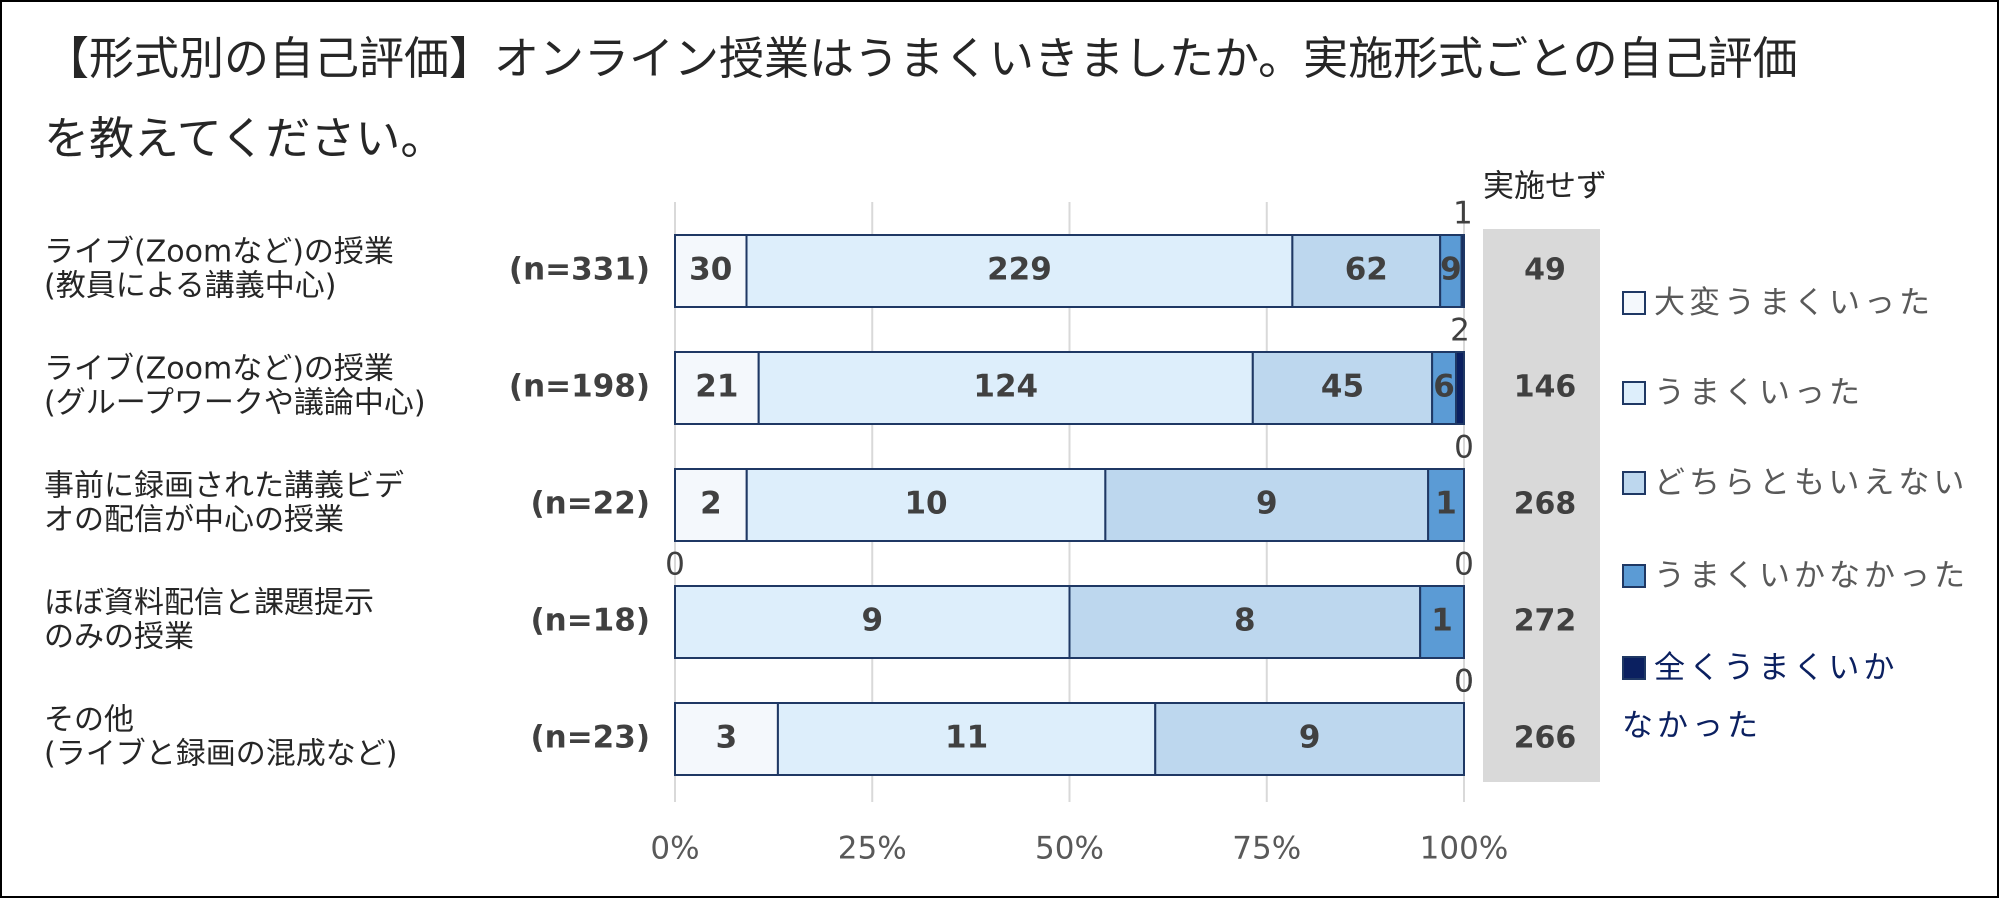 The image size is (1999, 898). Describe the element at coordinates (1069, 849) in the screenshot. I see `x-tick-label: 50%` at that location.